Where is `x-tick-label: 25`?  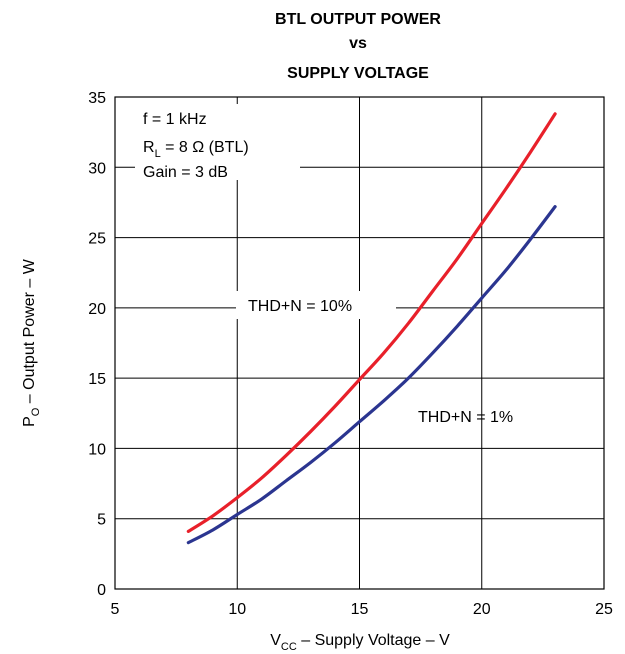
x-tick-label: 25 is located at coordinates (604, 609).